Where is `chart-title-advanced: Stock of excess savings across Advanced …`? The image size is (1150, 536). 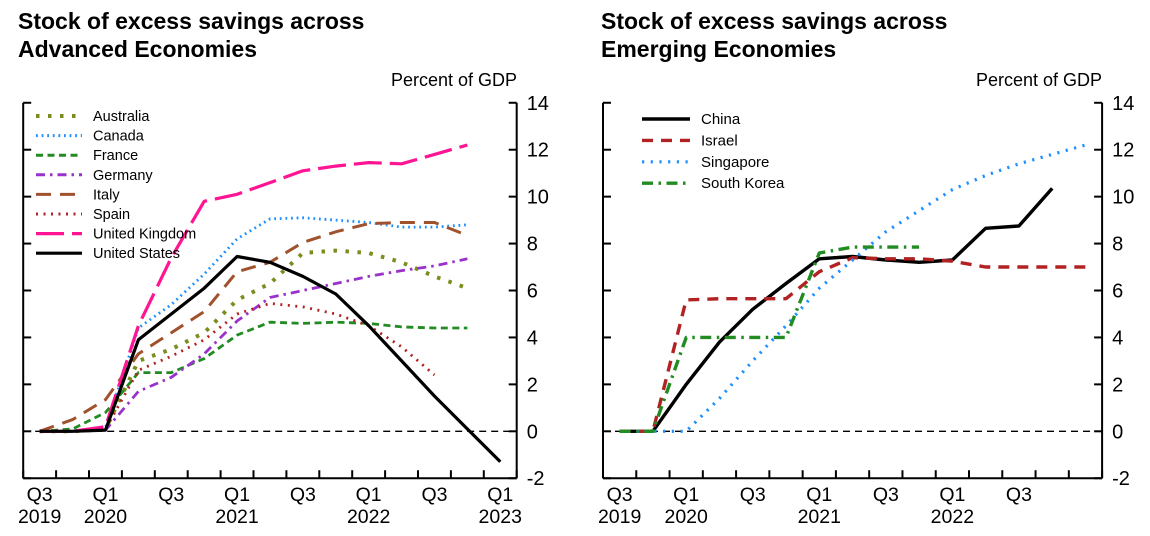
chart-title-advanced: Stock of excess savings across Advanced … is located at coordinates (191, 35).